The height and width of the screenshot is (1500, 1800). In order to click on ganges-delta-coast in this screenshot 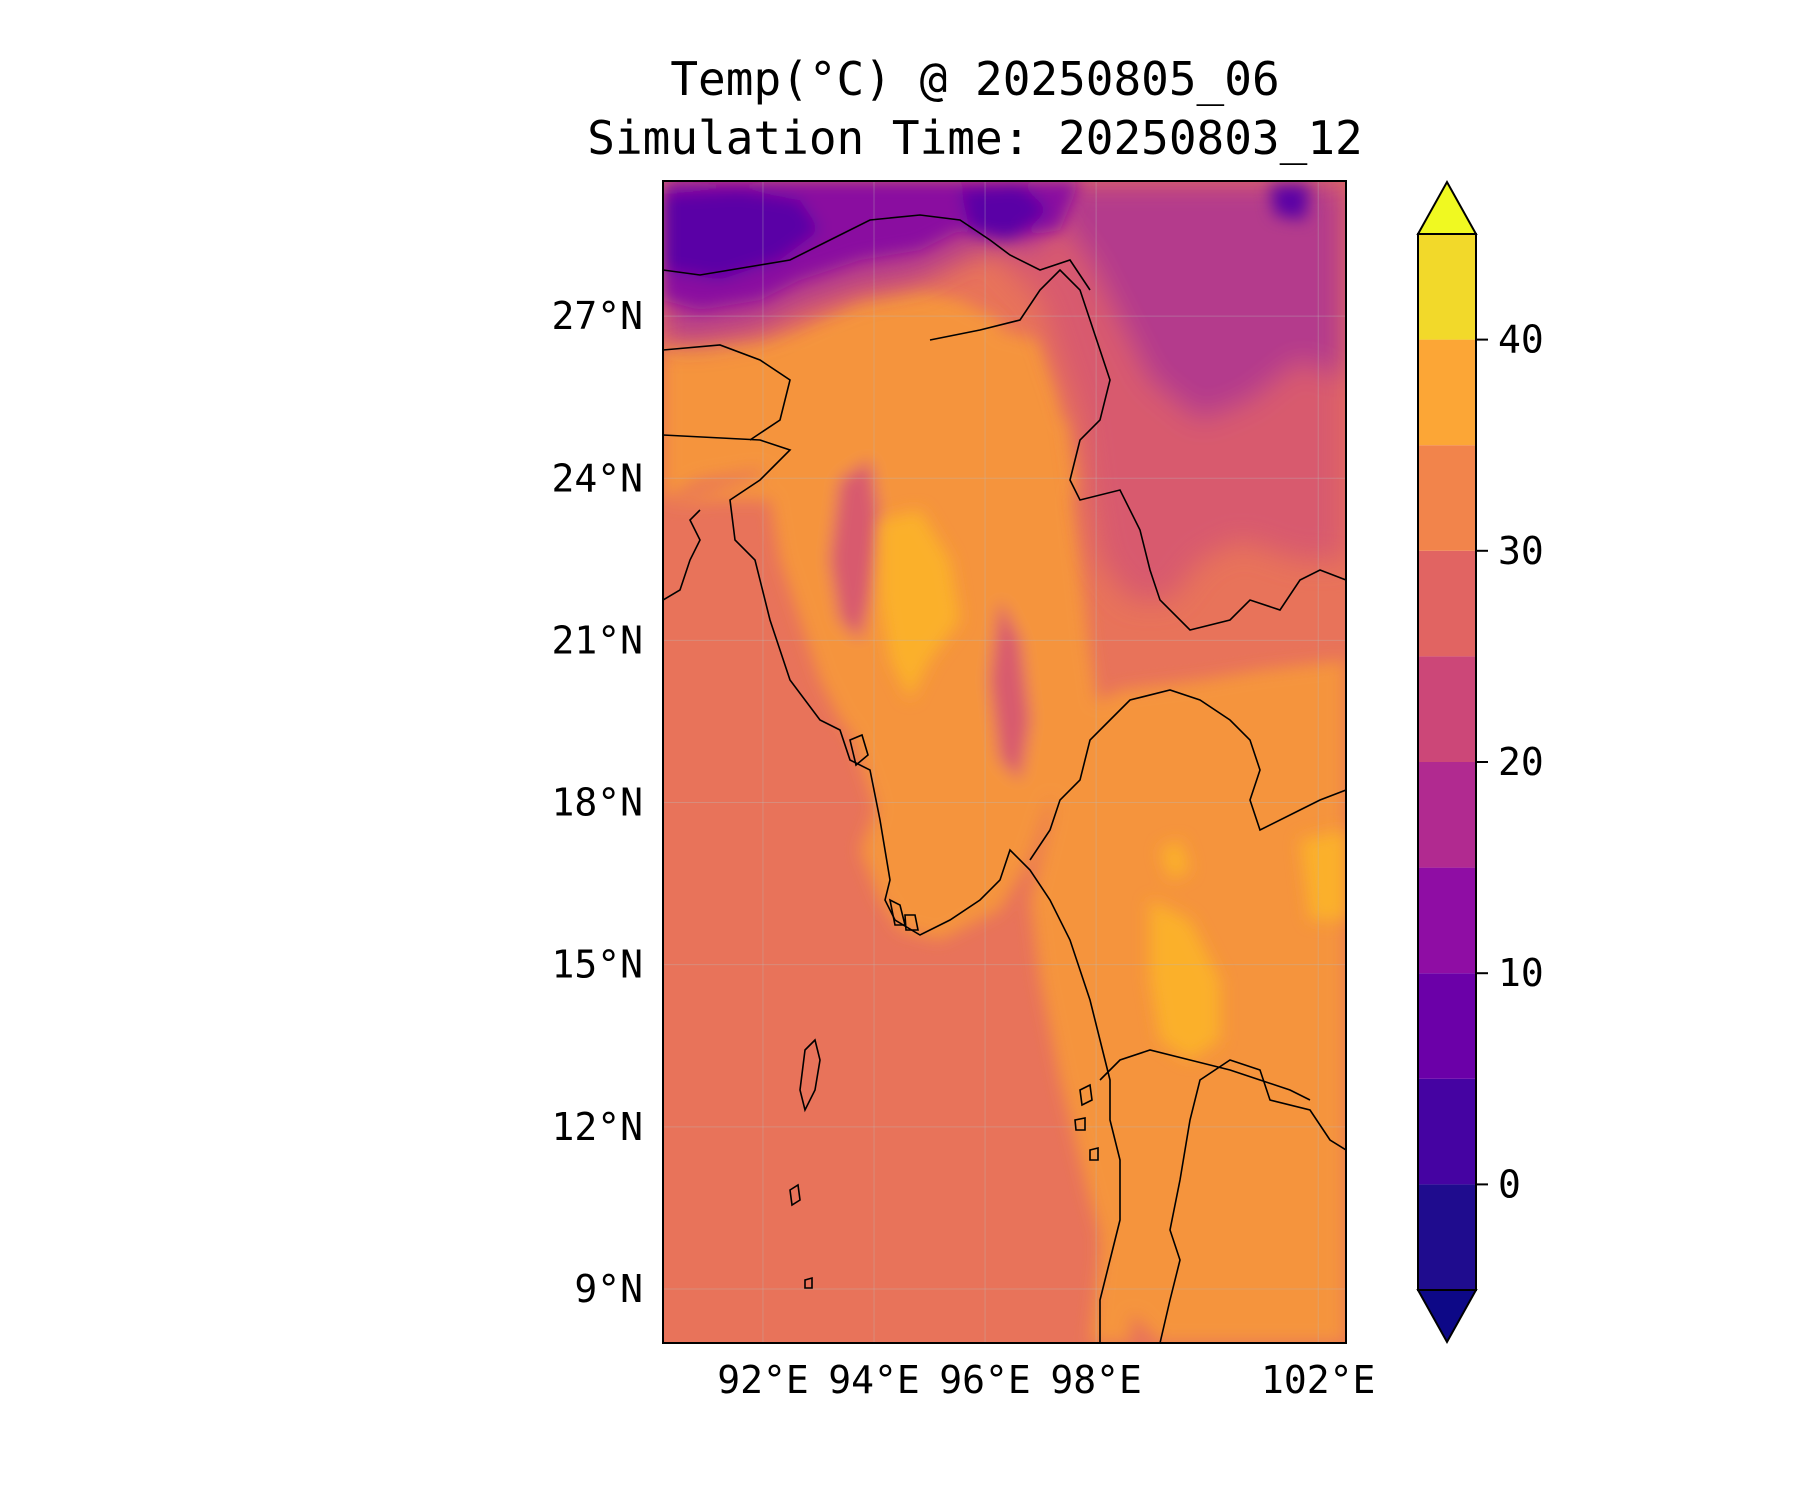, I will do `click(682, 555)`.